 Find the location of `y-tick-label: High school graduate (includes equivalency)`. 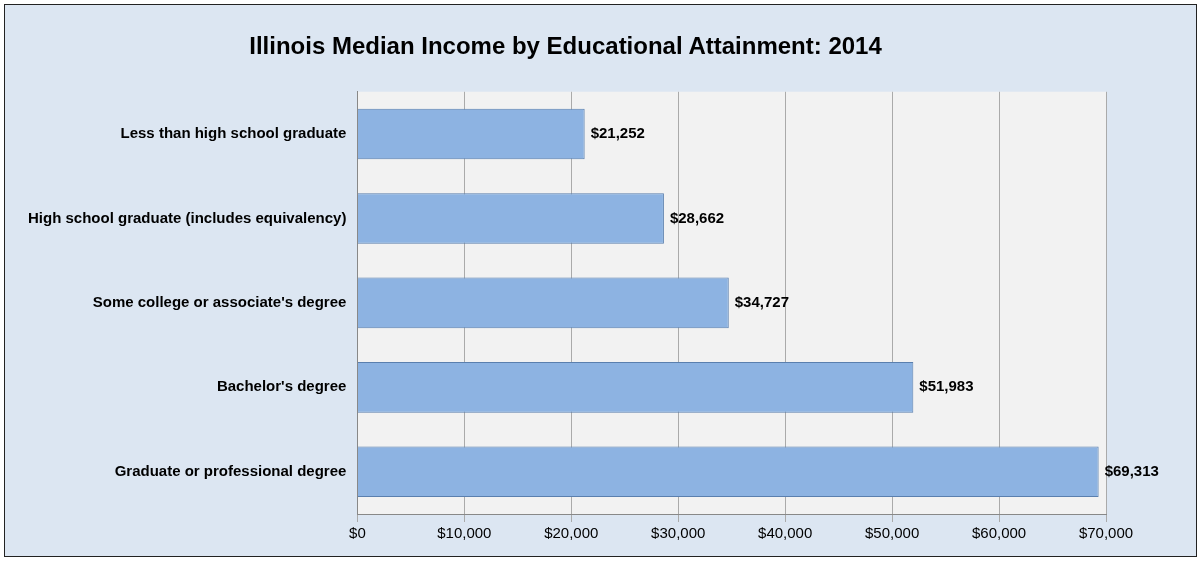

y-tick-label: High school graduate (includes equivalency) is located at coordinates (187, 217).